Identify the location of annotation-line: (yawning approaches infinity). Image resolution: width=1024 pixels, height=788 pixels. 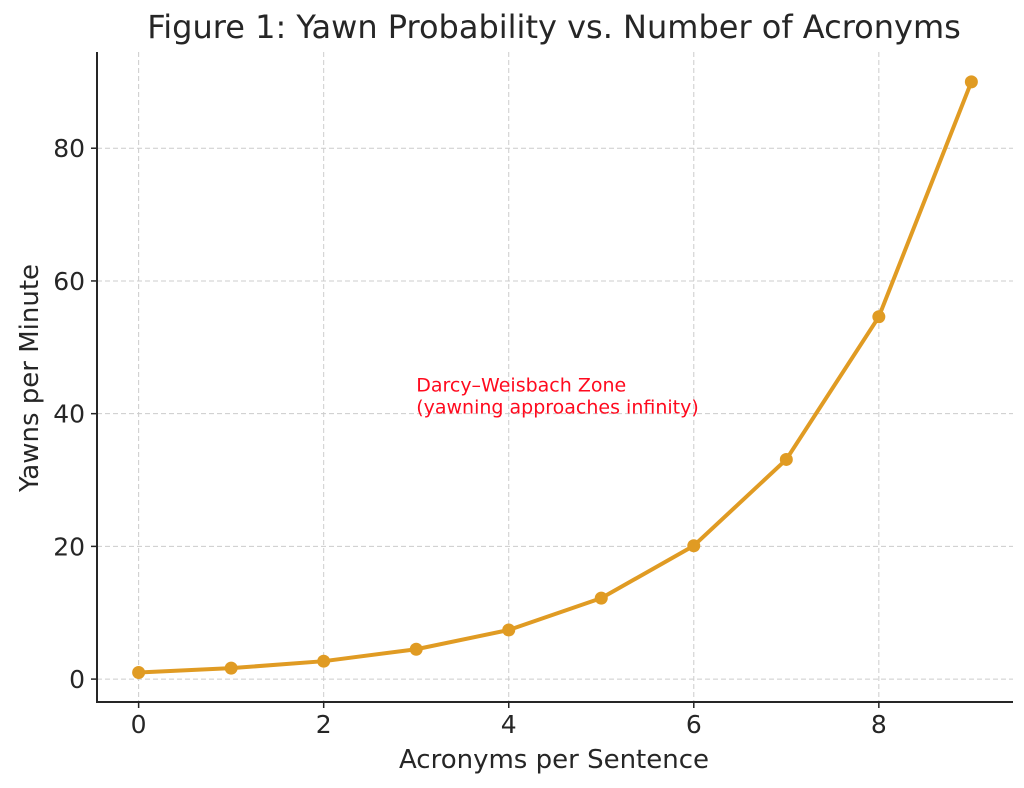
(557, 408).